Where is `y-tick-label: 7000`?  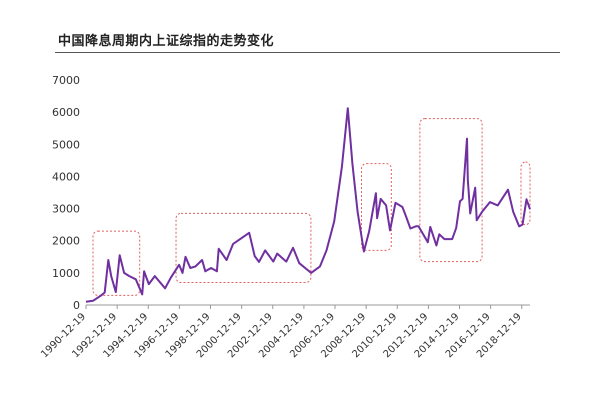 y-tick-label: 7000 is located at coordinates (66, 80).